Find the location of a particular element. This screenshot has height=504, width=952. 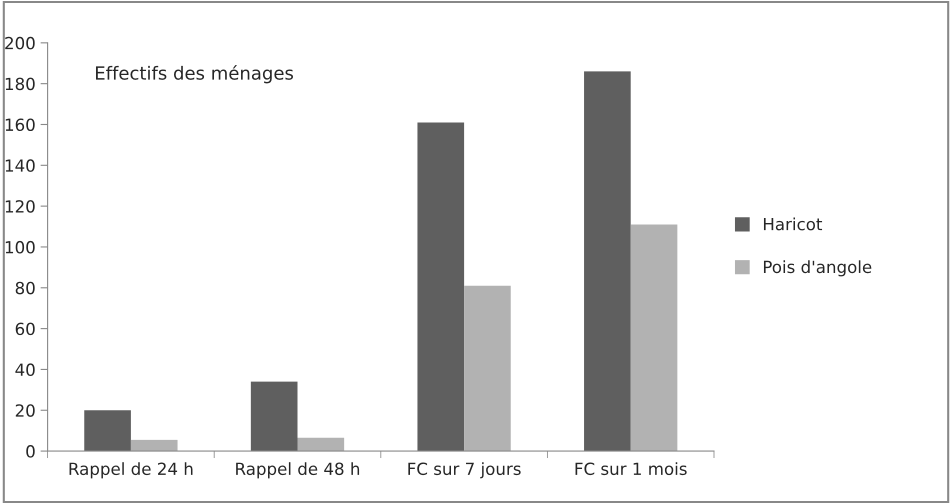

y-tick-label: 180 is located at coordinates (20, 84).